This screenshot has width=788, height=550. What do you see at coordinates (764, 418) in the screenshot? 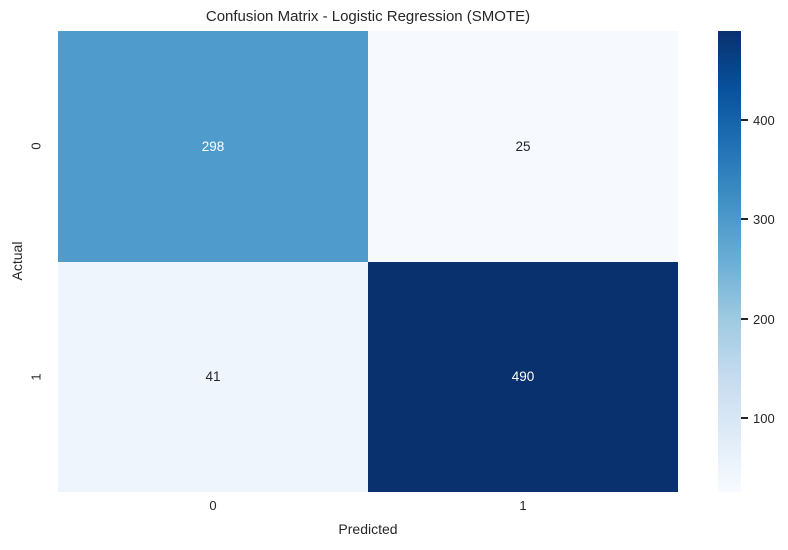
I see `colorbar-tick-label: 100` at bounding box center [764, 418].